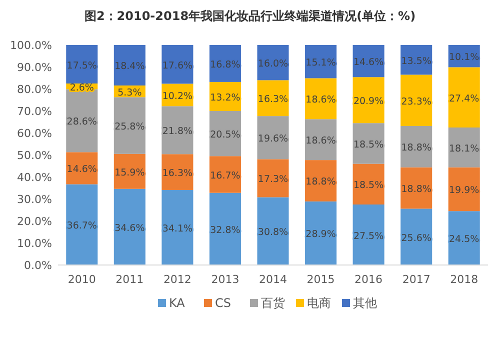 This screenshot has height=352, width=500. What do you see at coordinates (177, 66) in the screenshot?
I see `data-label: 17.6%` at bounding box center [177, 66].